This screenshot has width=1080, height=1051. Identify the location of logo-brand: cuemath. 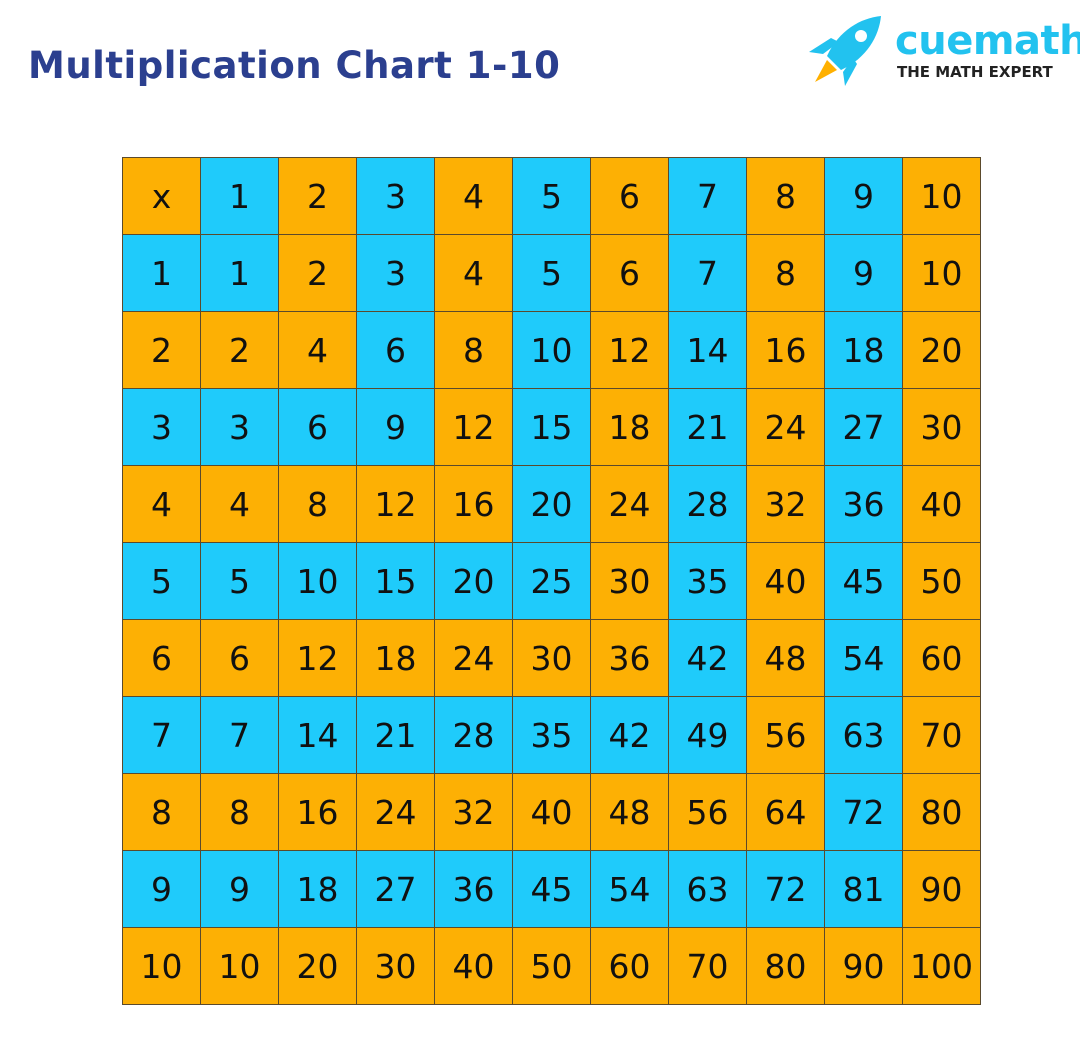
(987, 41).